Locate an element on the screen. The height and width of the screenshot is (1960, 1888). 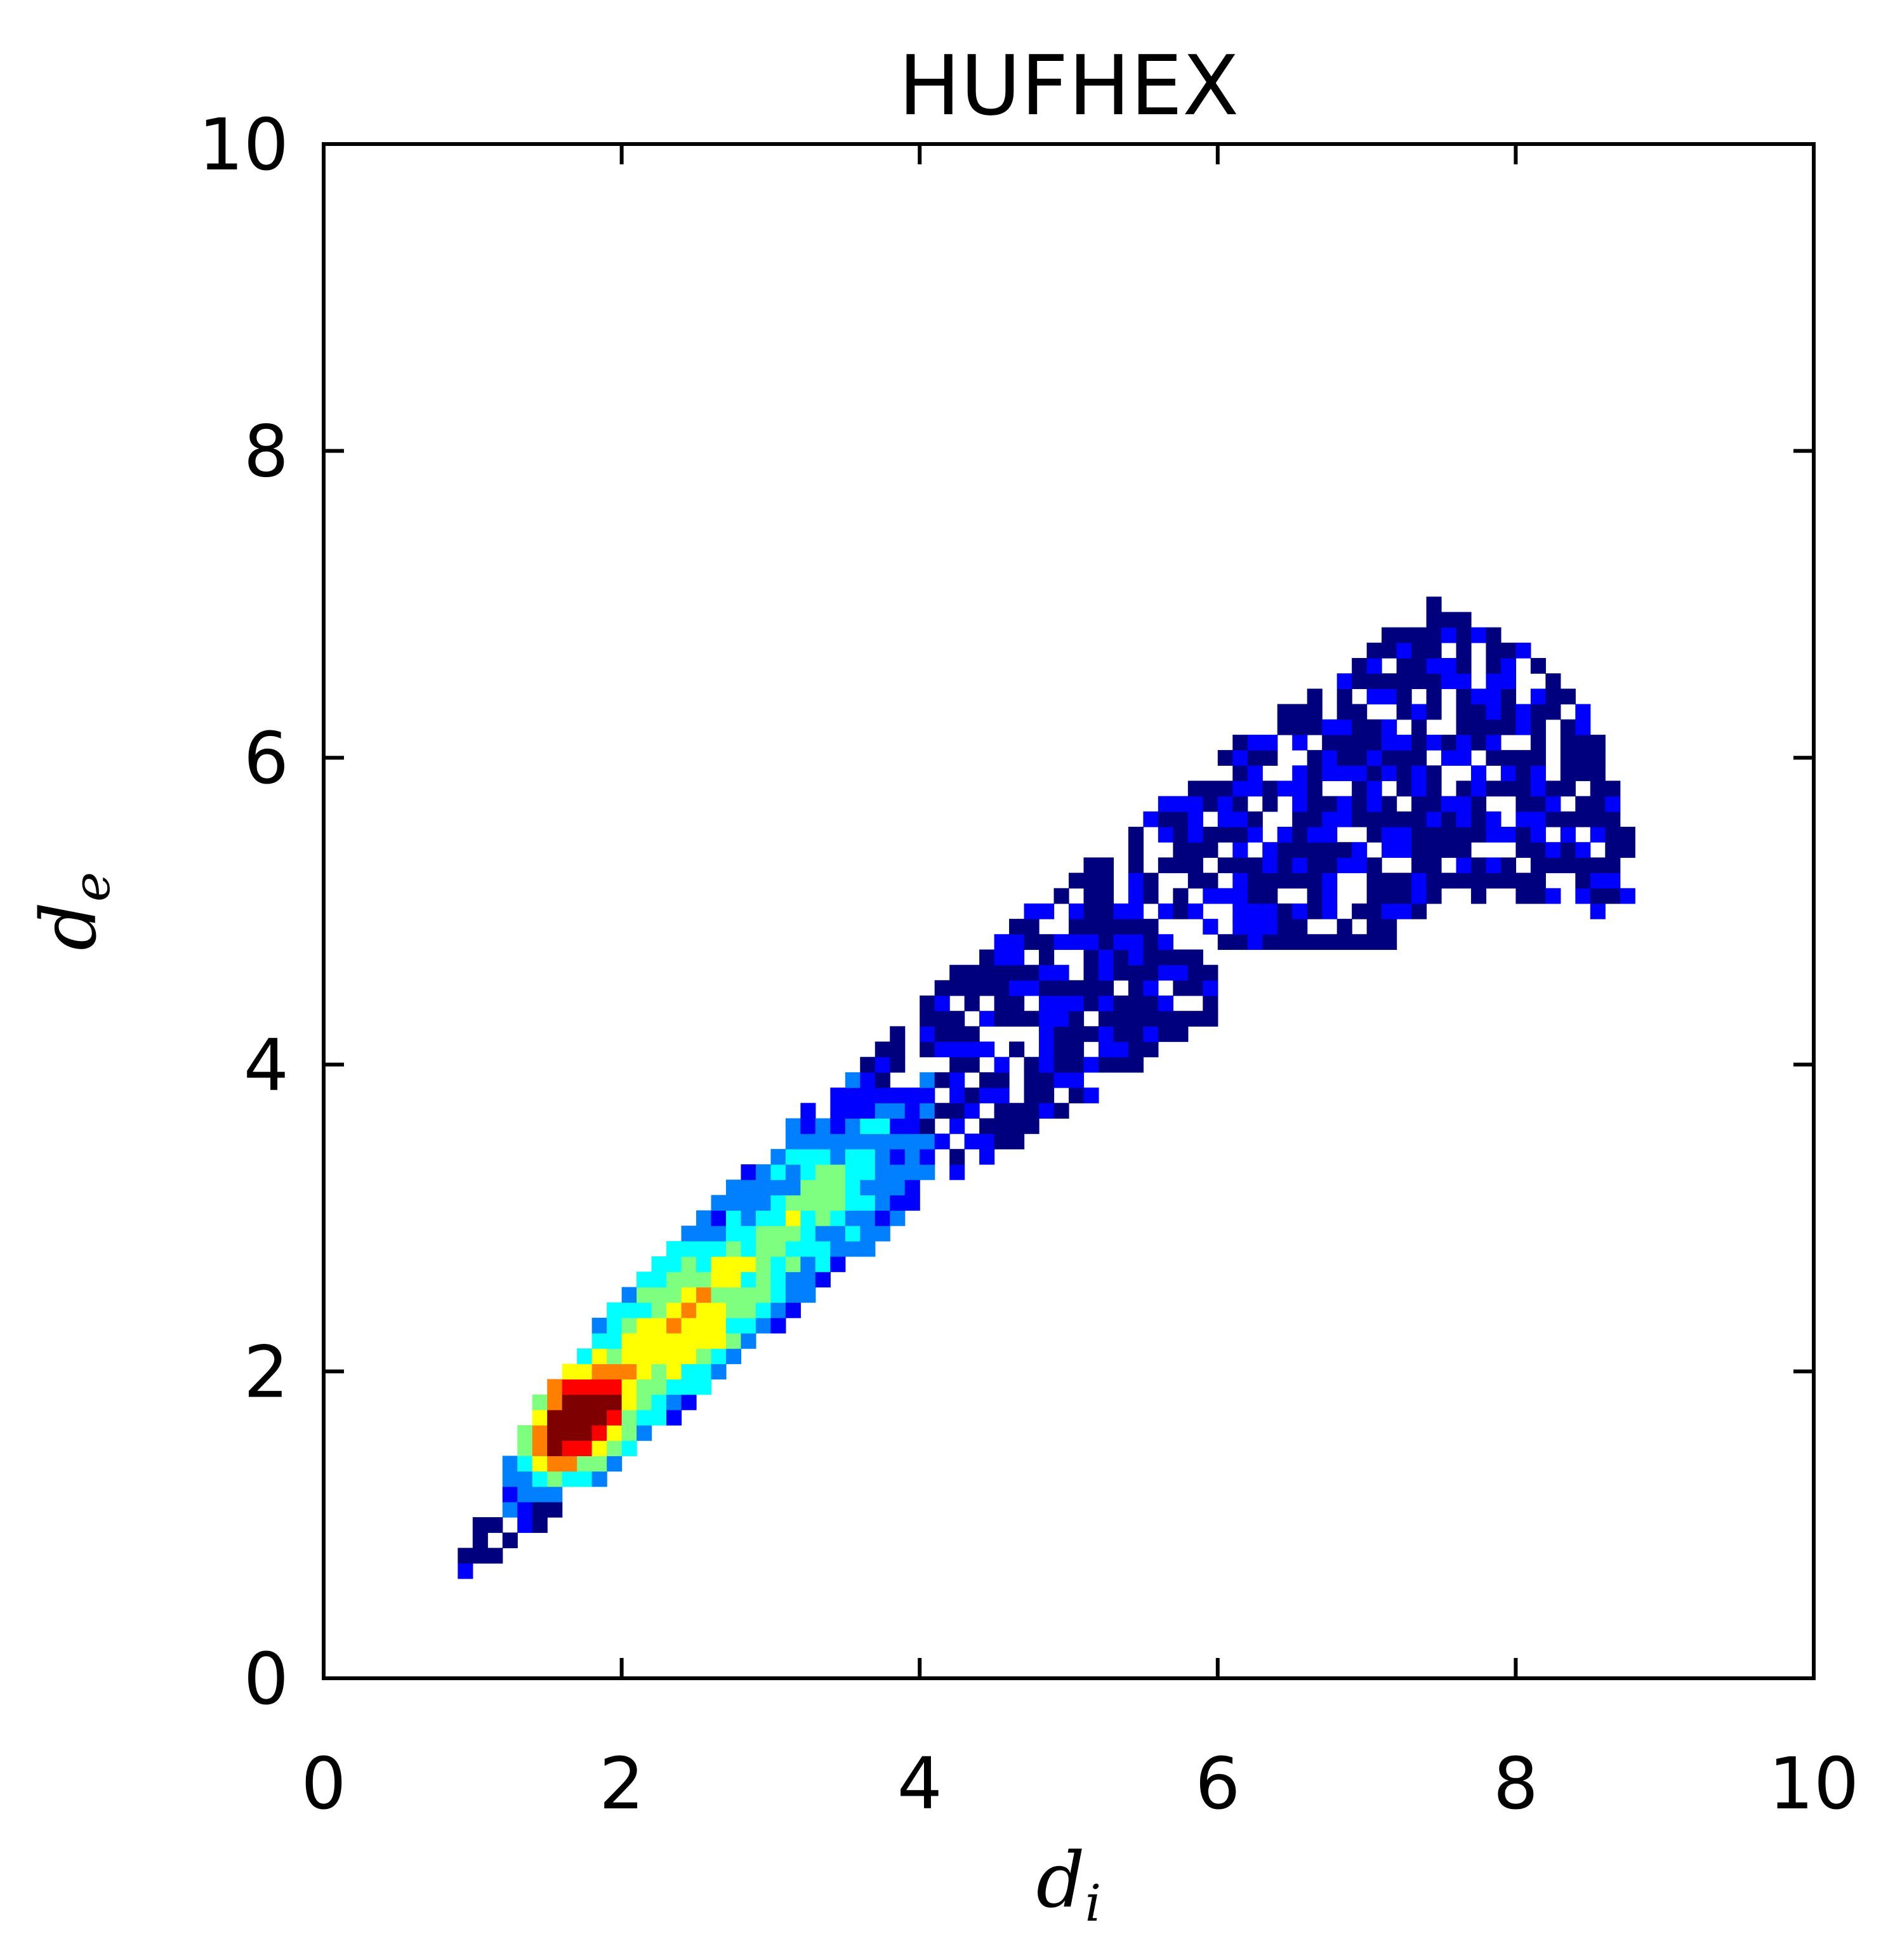
y-tick-label: 6 is located at coordinates (266, 759).